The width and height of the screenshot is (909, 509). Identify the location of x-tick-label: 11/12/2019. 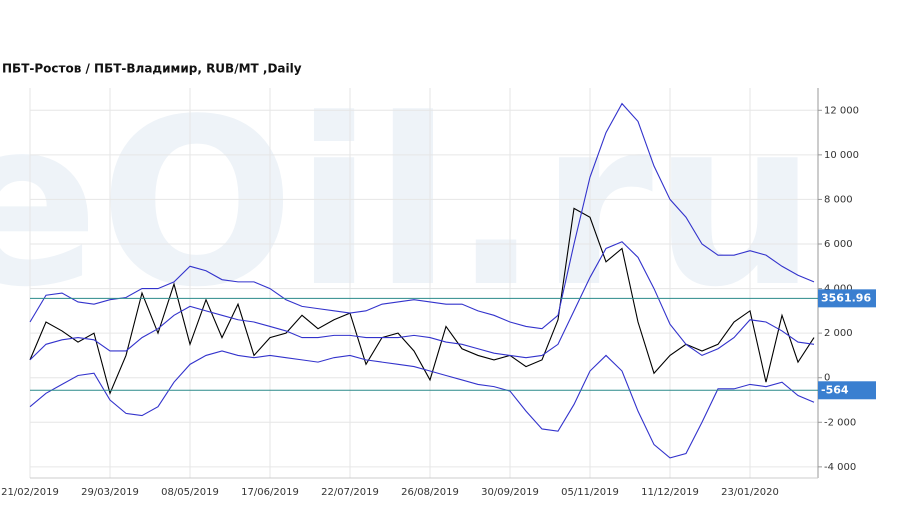
(670, 492).